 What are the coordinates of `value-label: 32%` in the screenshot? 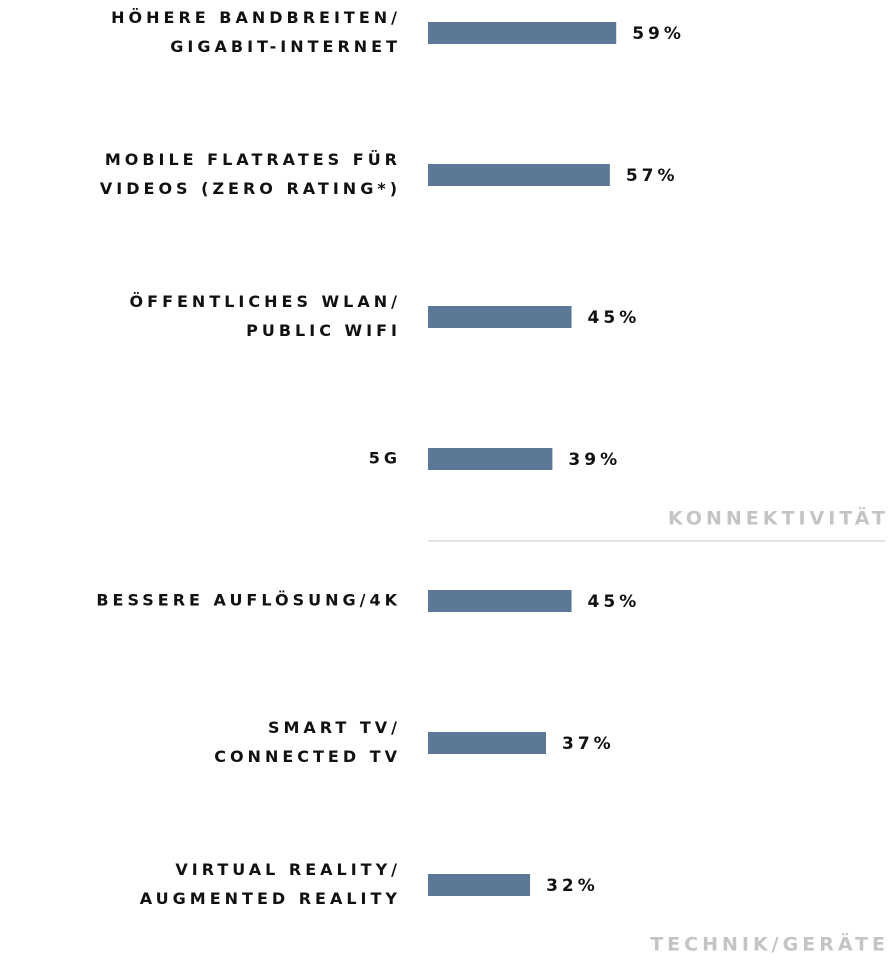 It's located at (572, 886).